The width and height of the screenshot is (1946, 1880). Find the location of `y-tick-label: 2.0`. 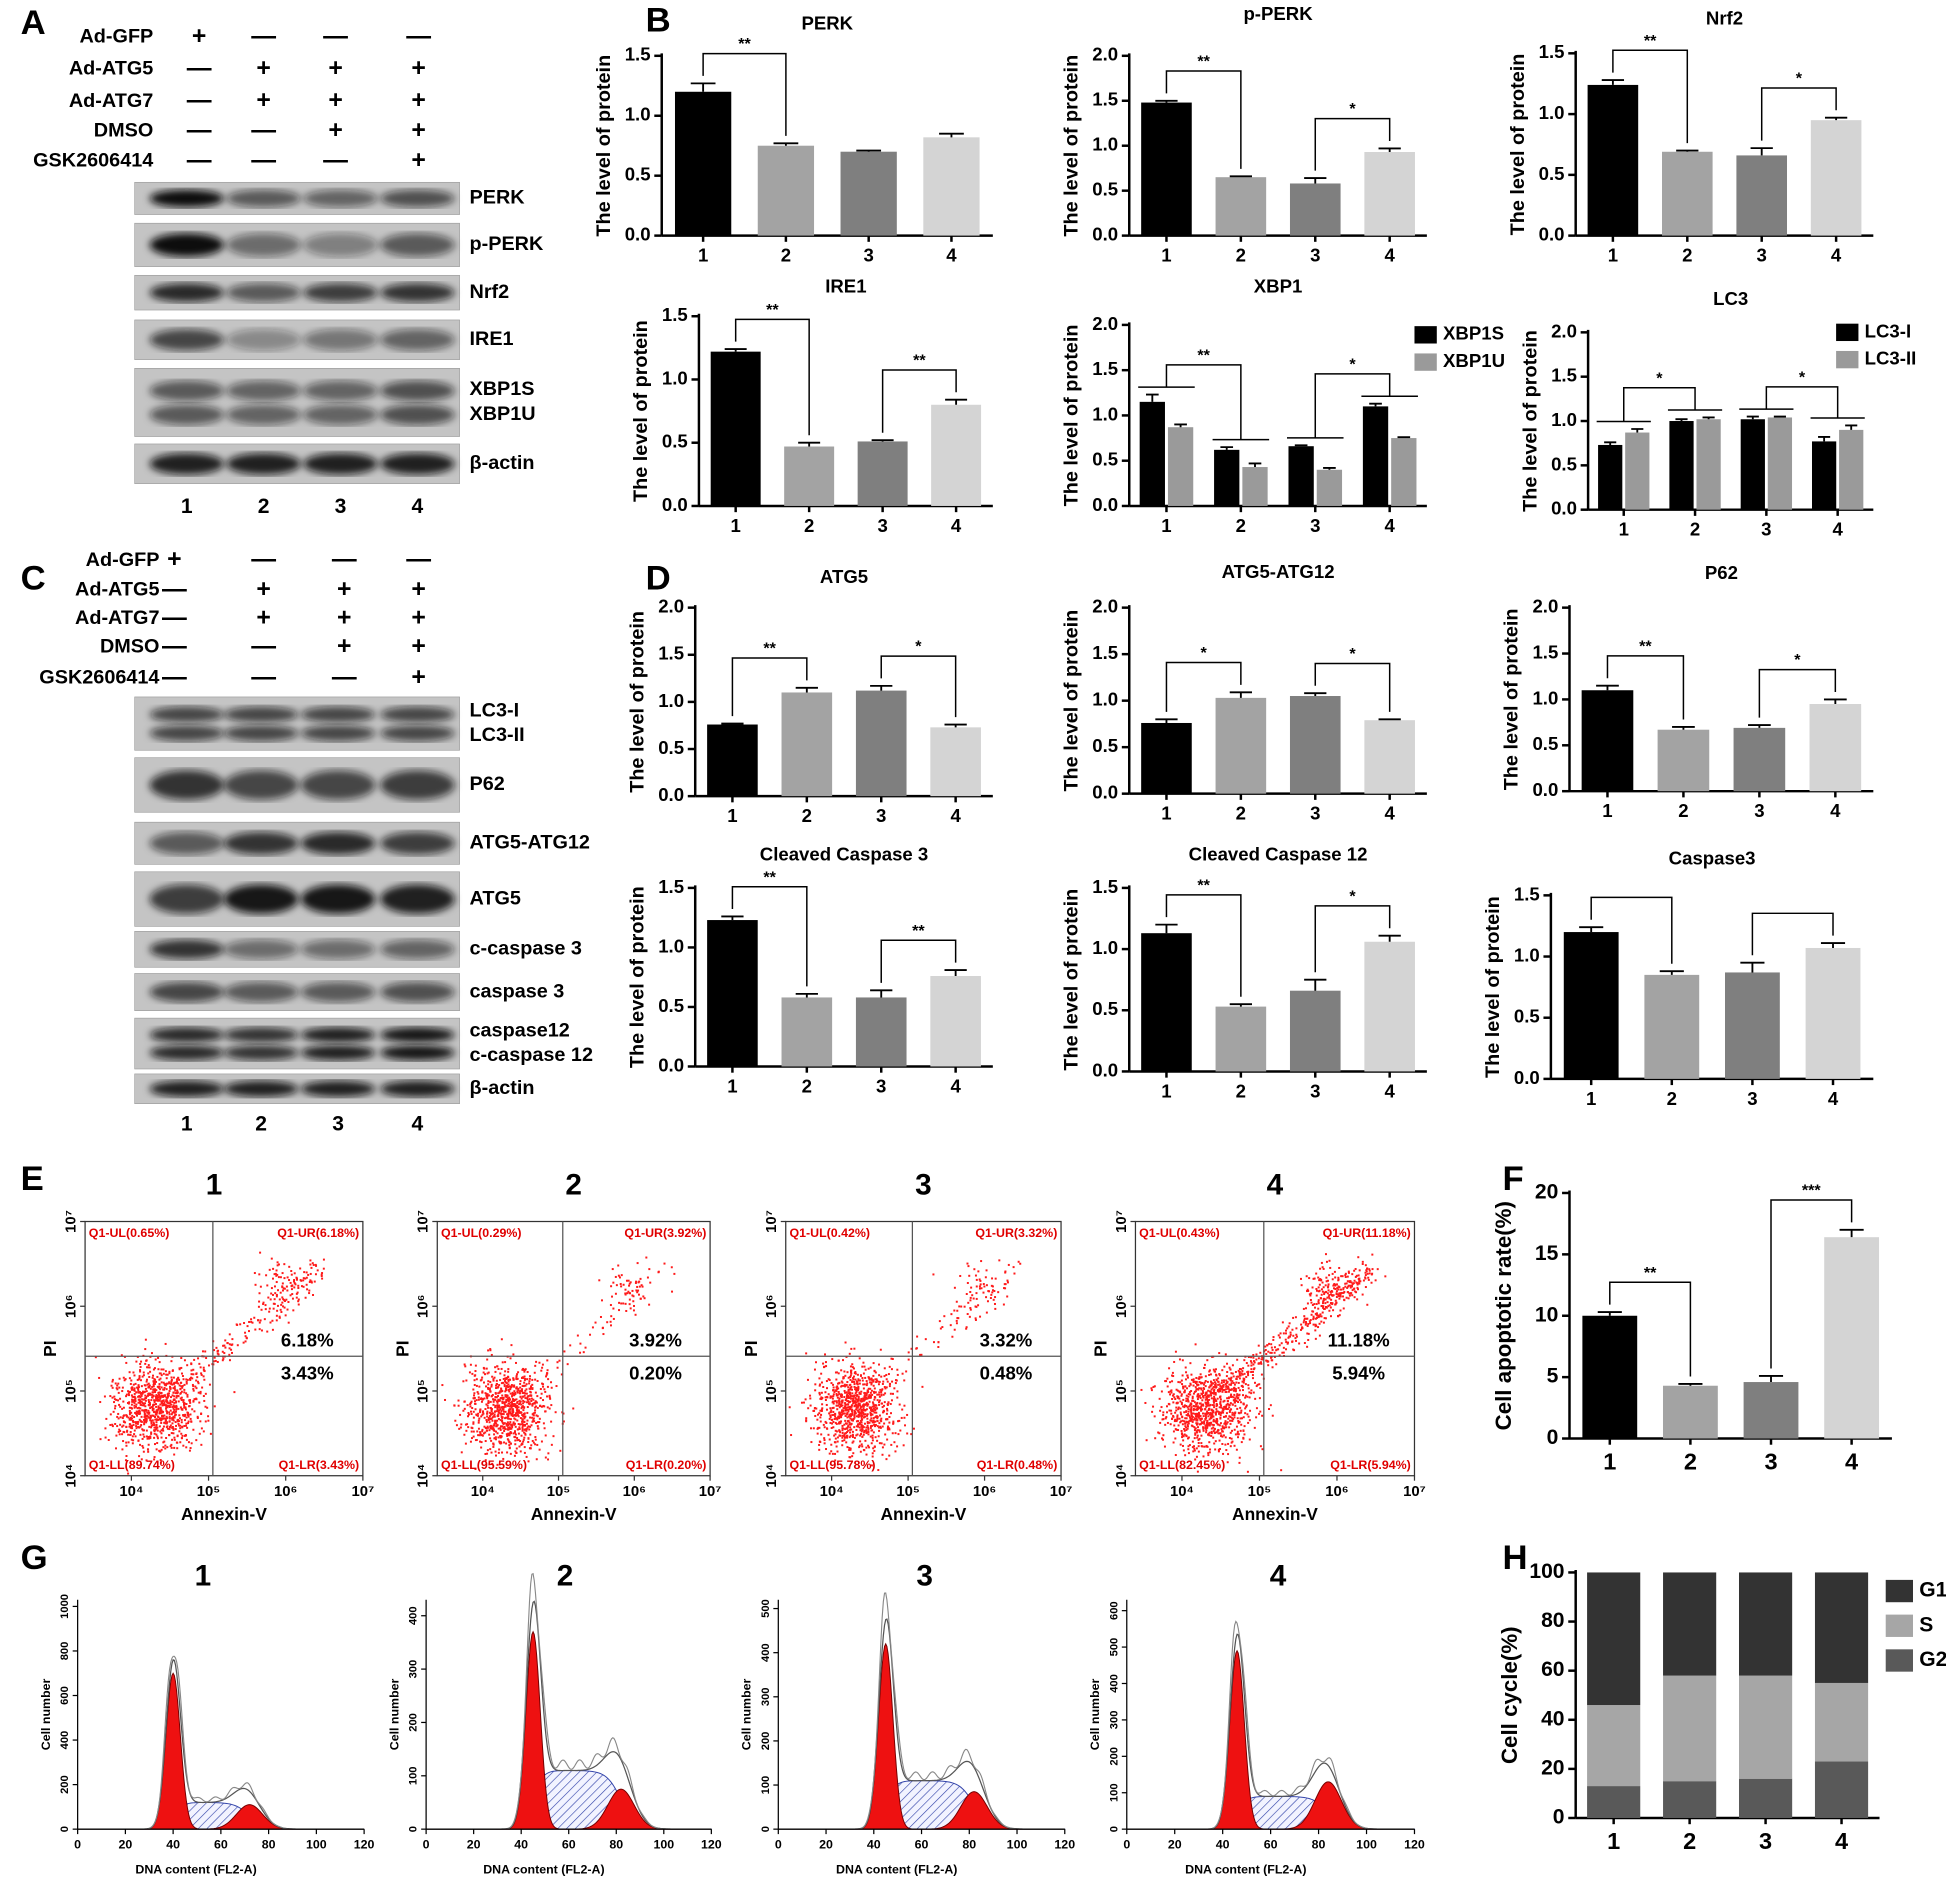

y-tick-label: 2.0 is located at coordinates (1105, 606).